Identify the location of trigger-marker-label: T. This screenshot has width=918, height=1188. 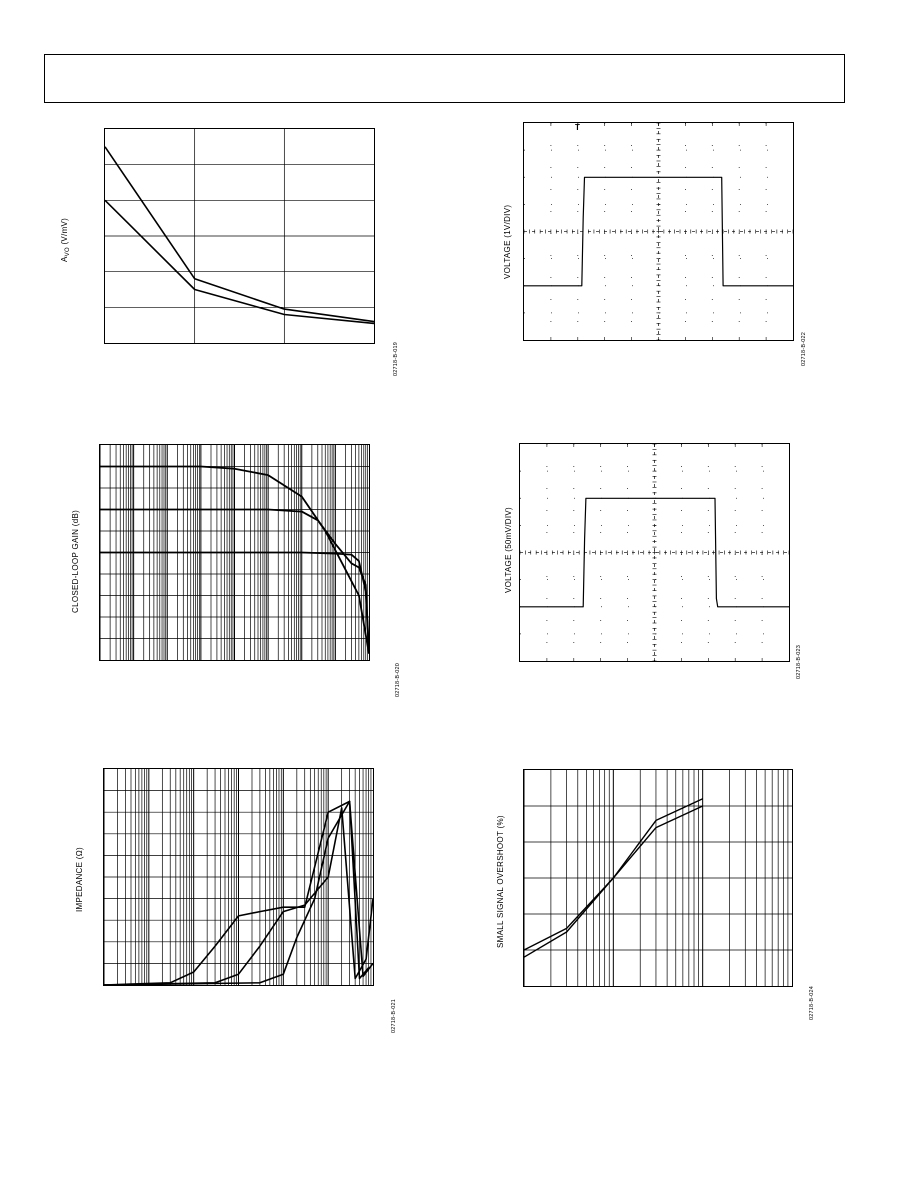
(577, 127).